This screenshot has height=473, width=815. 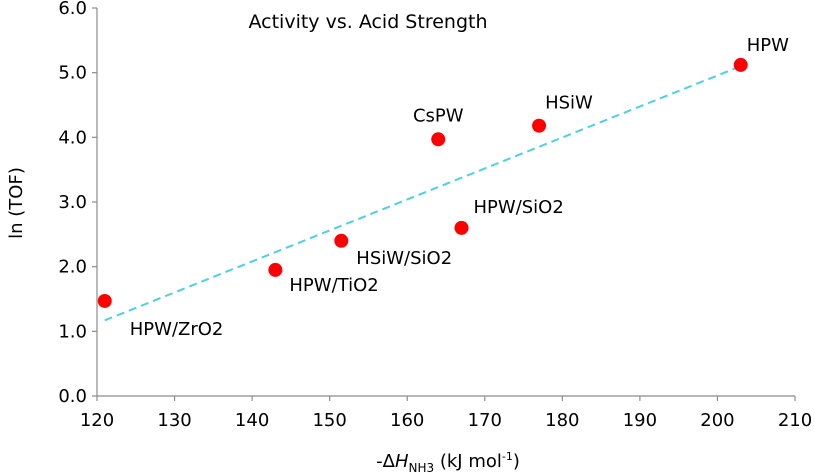 What do you see at coordinates (768, 45) in the screenshot?
I see `data-label: HPW` at bounding box center [768, 45].